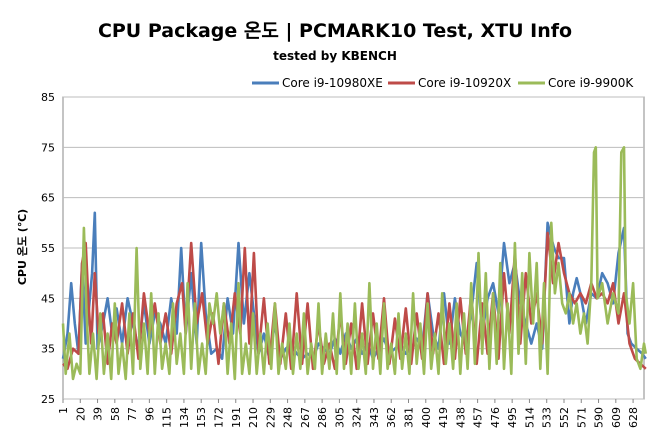  I want to click on legend-item-10980xe: Core i9-10980XE, so click(317, 83).